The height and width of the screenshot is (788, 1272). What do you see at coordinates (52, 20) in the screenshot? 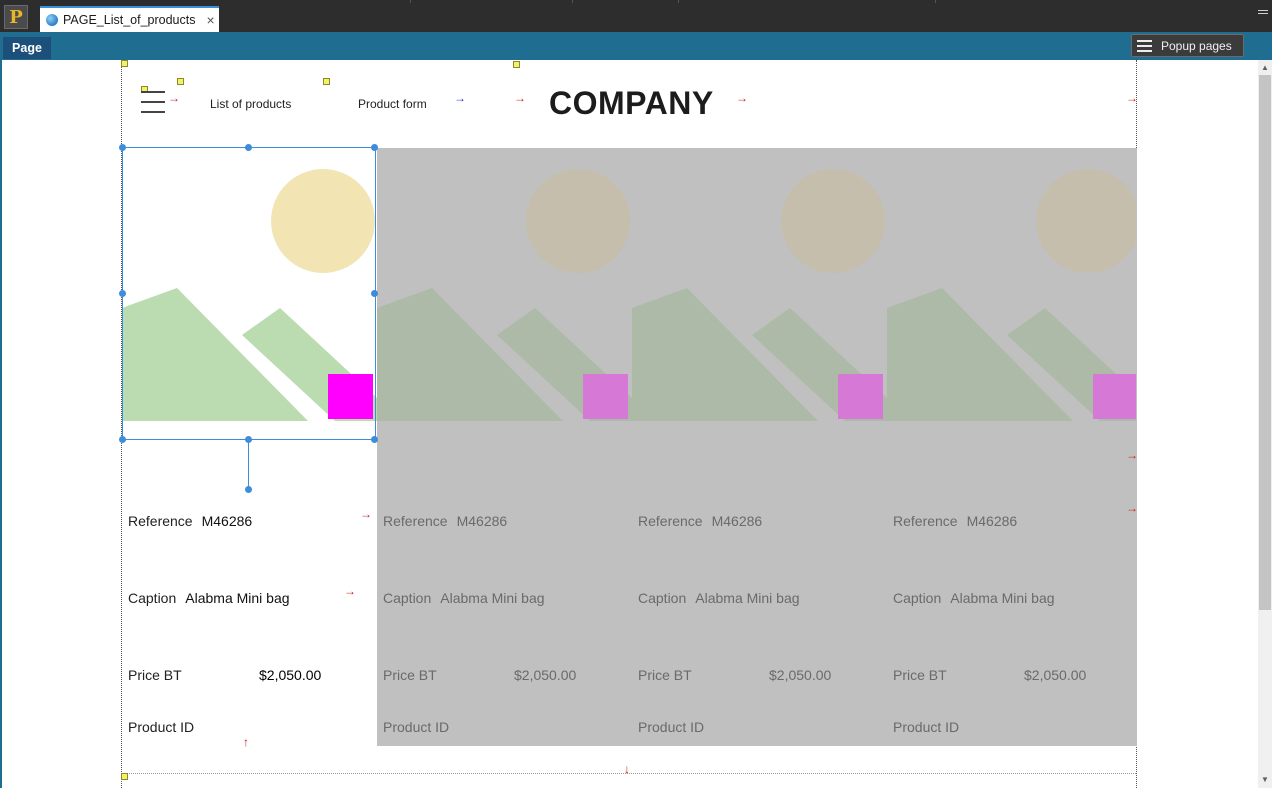
I see `globe-icon` at bounding box center [52, 20].